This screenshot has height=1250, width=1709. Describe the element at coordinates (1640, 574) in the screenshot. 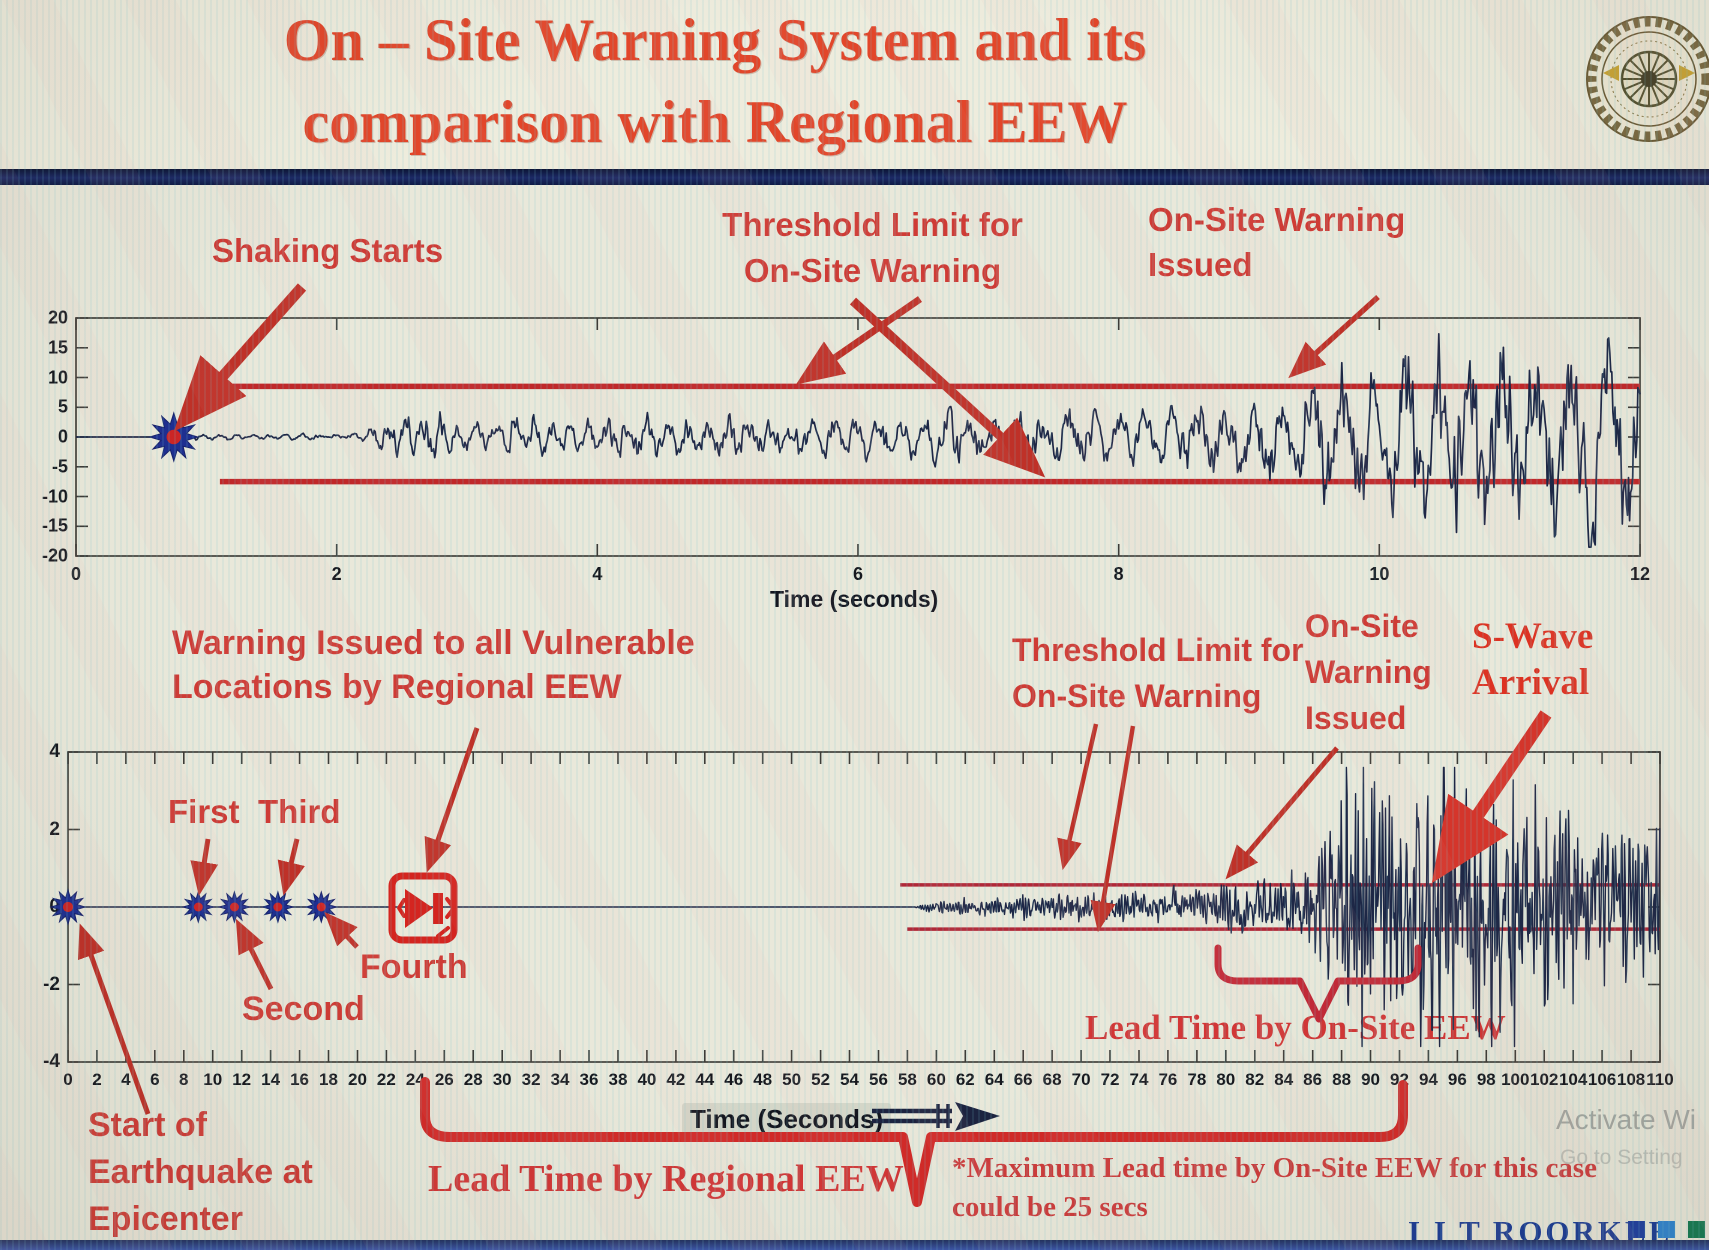

I see `x-tick-label: 12` at that location.